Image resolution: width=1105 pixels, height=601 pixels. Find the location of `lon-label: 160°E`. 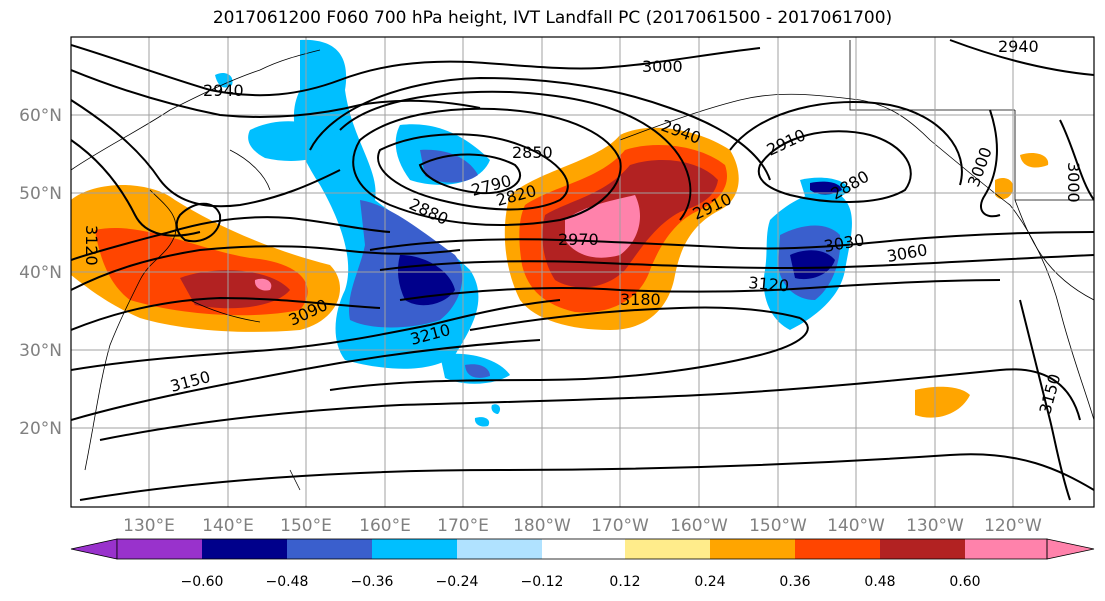

lon-label: 160°E is located at coordinates (385, 526).